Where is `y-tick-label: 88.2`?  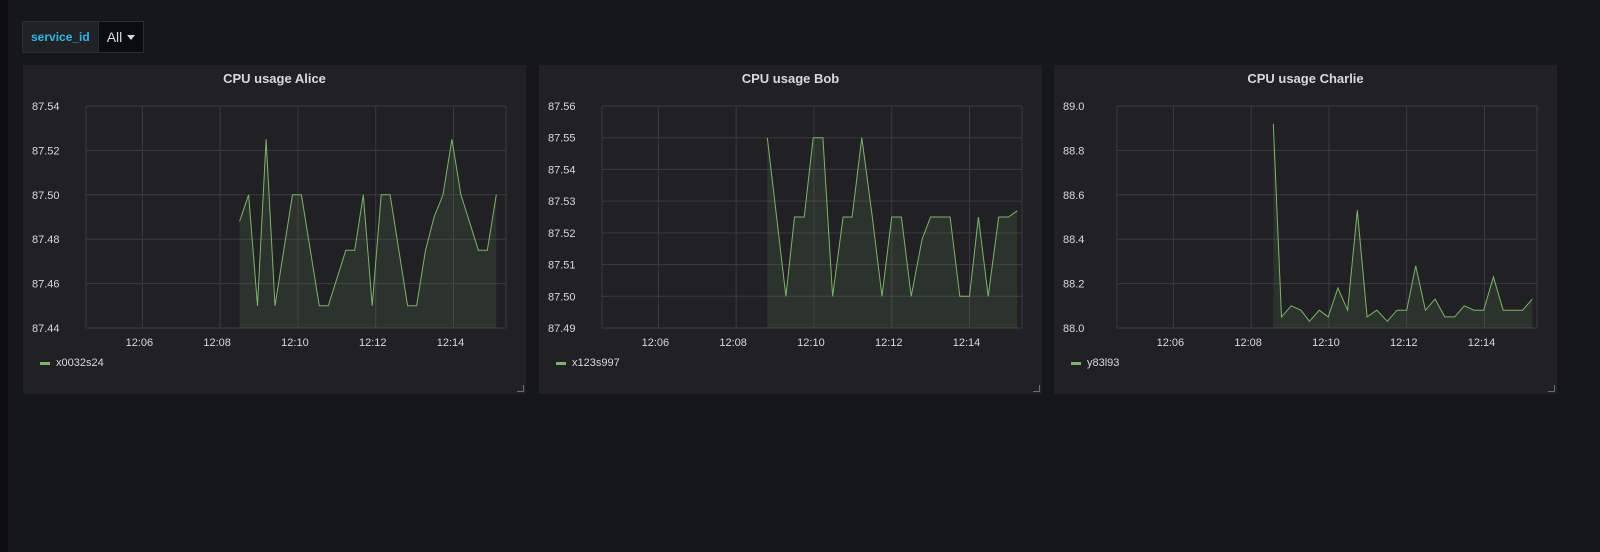
y-tick-label: 88.2 is located at coordinates (1073, 285).